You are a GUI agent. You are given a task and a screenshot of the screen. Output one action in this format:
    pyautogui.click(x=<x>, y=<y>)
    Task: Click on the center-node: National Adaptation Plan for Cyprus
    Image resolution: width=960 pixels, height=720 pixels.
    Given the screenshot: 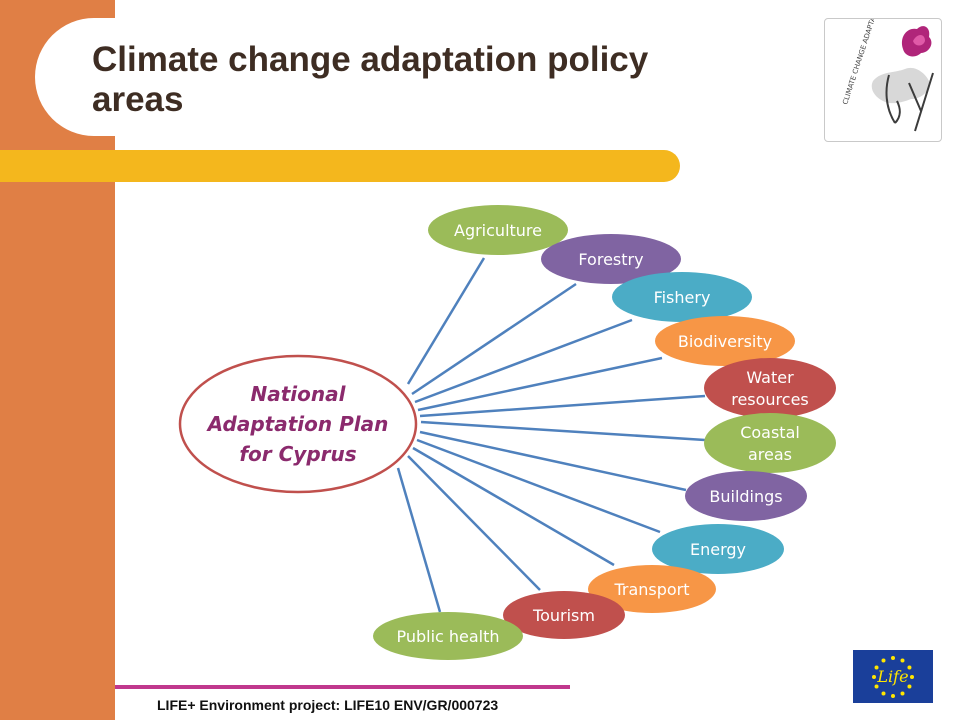 What is the action you would take?
    pyautogui.click(x=298, y=424)
    